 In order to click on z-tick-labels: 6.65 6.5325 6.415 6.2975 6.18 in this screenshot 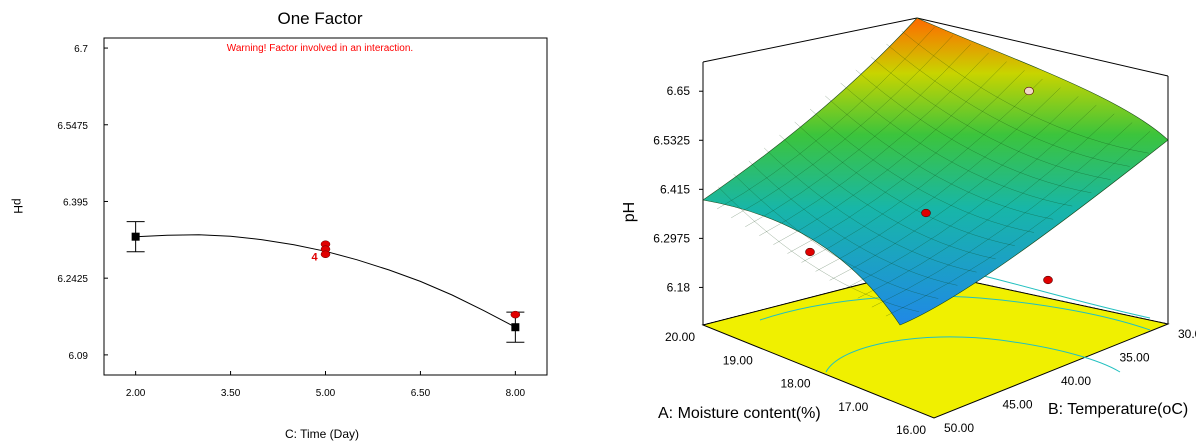, I will do `click(678, 189)`.